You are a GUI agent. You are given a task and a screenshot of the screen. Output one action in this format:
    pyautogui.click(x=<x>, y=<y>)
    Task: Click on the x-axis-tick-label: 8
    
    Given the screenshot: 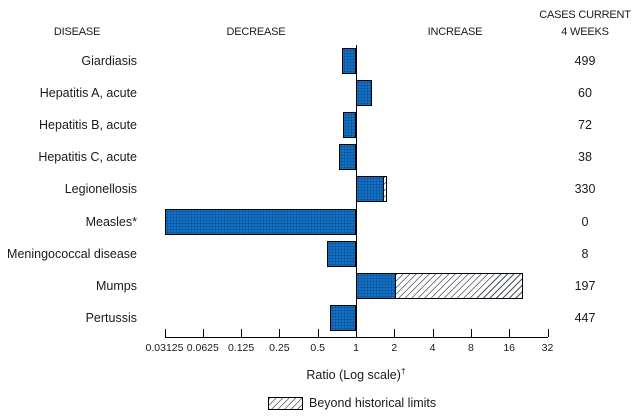 What is the action you would take?
    pyautogui.click(x=470, y=348)
    